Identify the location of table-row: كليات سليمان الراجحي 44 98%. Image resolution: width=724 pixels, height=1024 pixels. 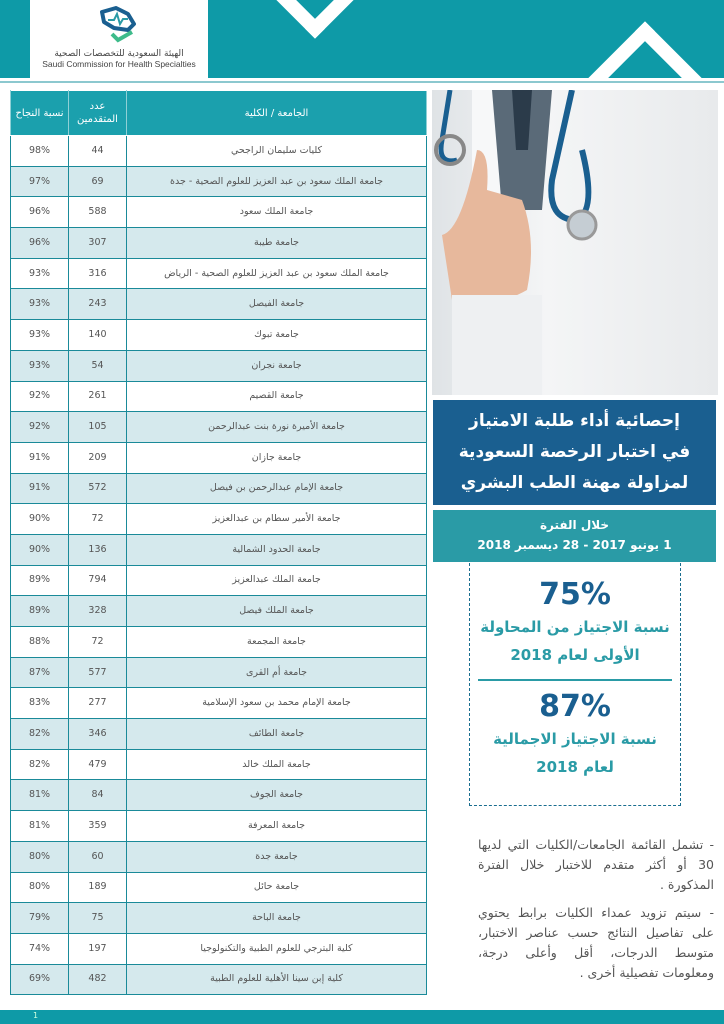
(218, 151).